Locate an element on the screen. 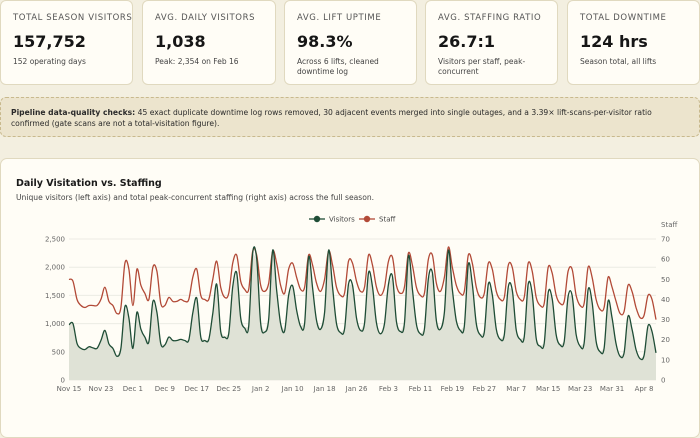 This screenshot has width=700, height=438. y-right-axis-label: Staff is located at coordinates (669, 225).